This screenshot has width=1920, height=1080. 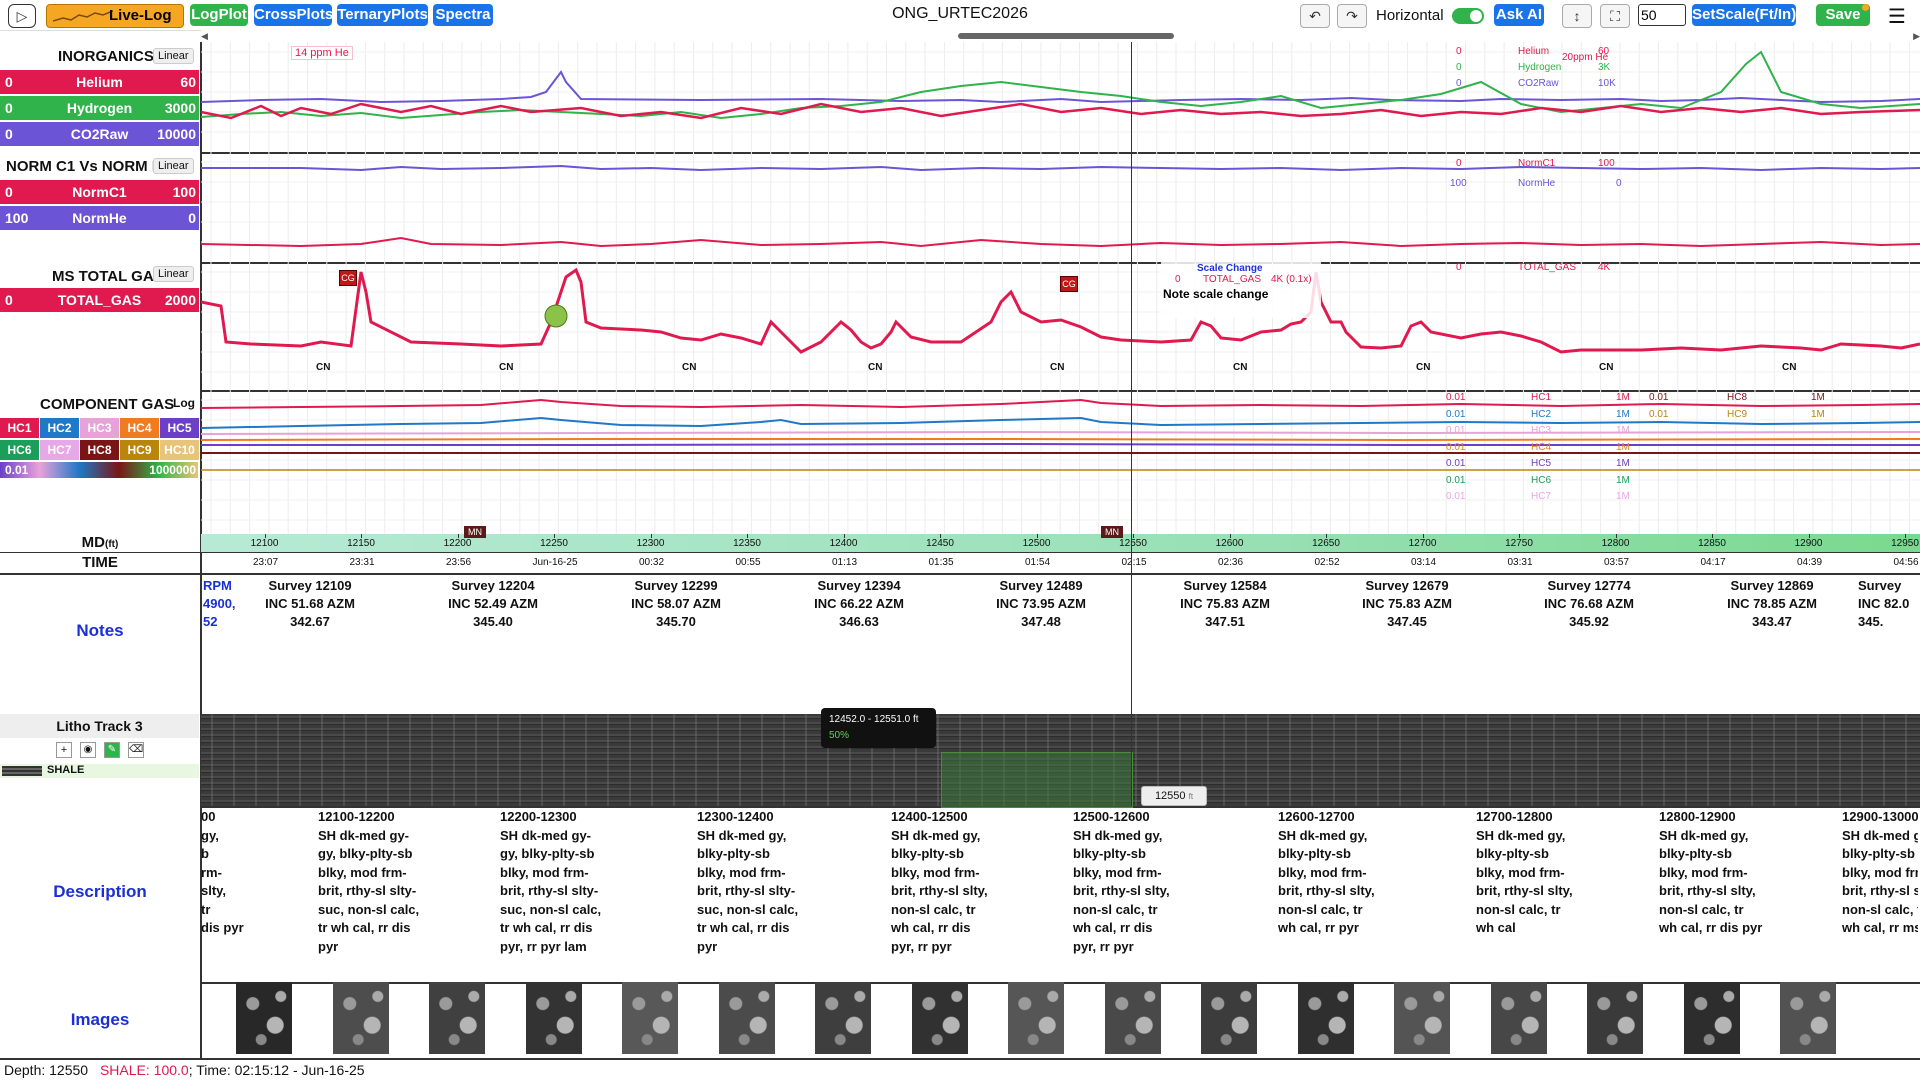 What do you see at coordinates (99, 771) in the screenshot?
I see `litho-legend-row: SHALE` at bounding box center [99, 771].